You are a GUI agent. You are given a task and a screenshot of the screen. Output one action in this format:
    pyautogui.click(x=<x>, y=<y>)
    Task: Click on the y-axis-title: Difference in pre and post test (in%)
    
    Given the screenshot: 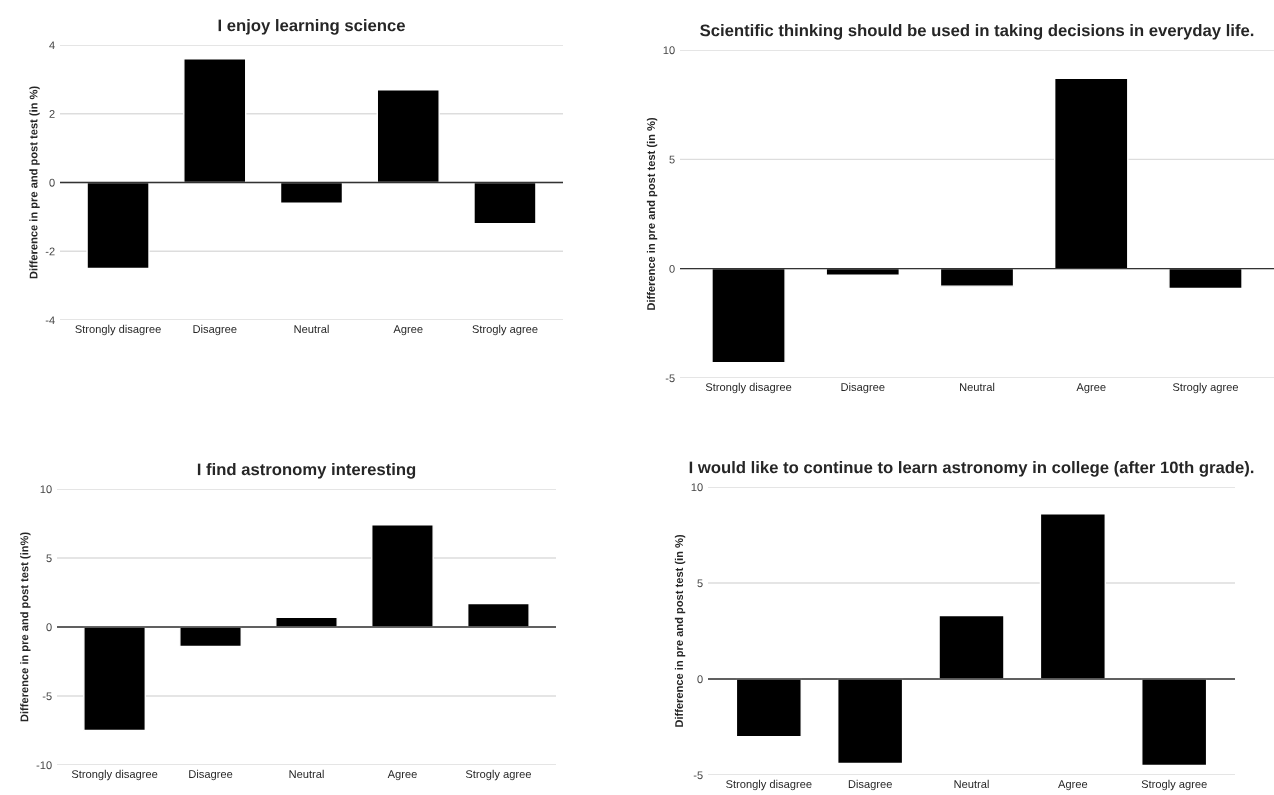 What is the action you would take?
    pyautogui.click(x=25, y=627)
    